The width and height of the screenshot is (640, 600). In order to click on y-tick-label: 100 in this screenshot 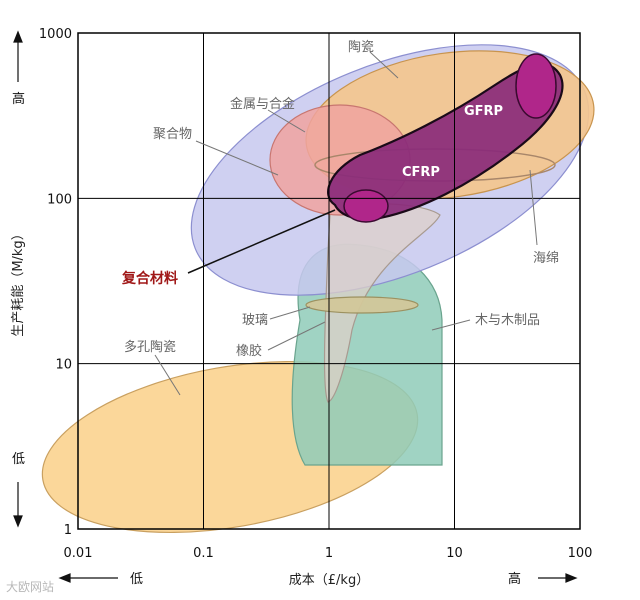, I will do `click(59, 199)`.